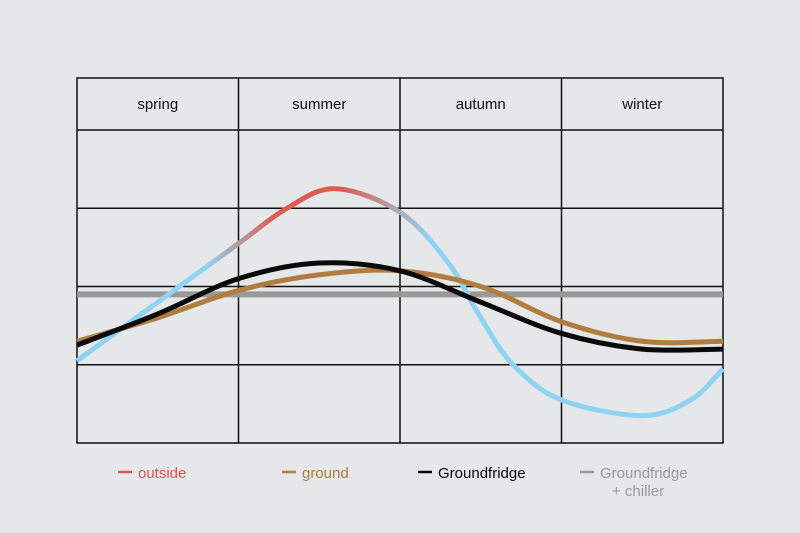  What do you see at coordinates (157, 104) in the screenshot?
I see `season-label-spring: spring` at bounding box center [157, 104].